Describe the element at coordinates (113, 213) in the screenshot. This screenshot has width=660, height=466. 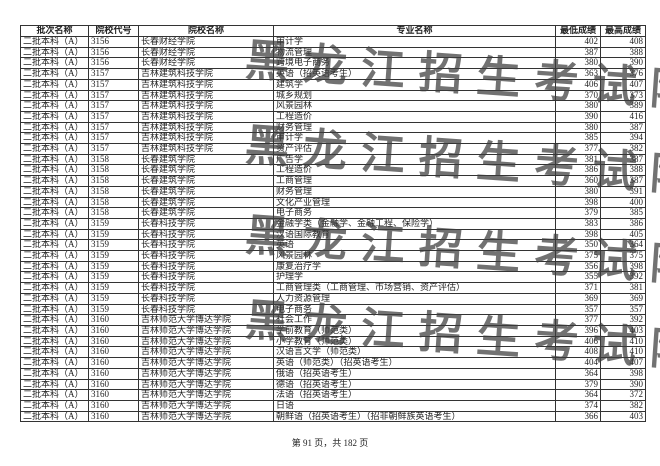
I see `school-code-cell: 3158` at that location.